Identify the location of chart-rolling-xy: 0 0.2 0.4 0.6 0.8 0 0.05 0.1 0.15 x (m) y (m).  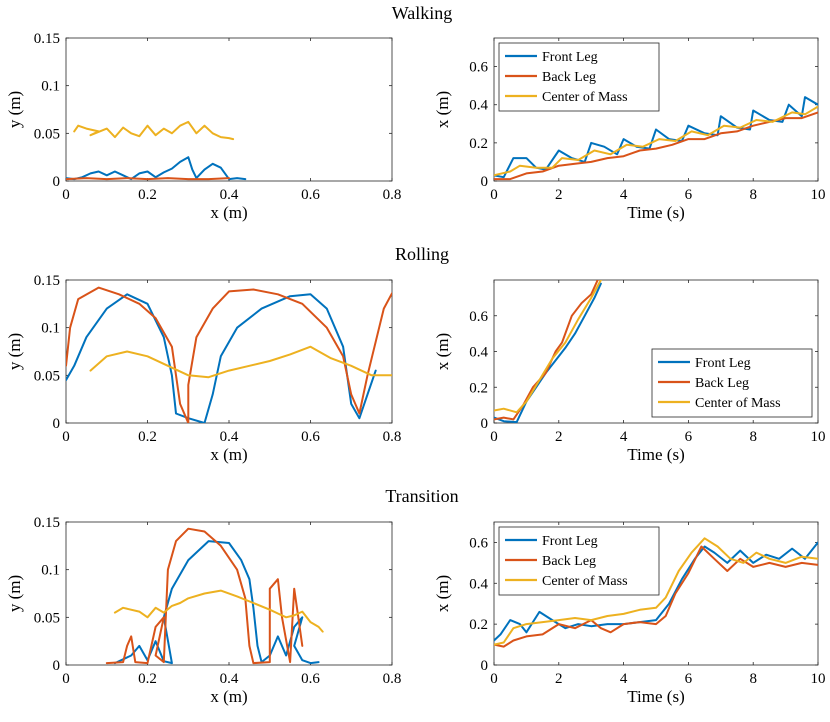
(203, 368).